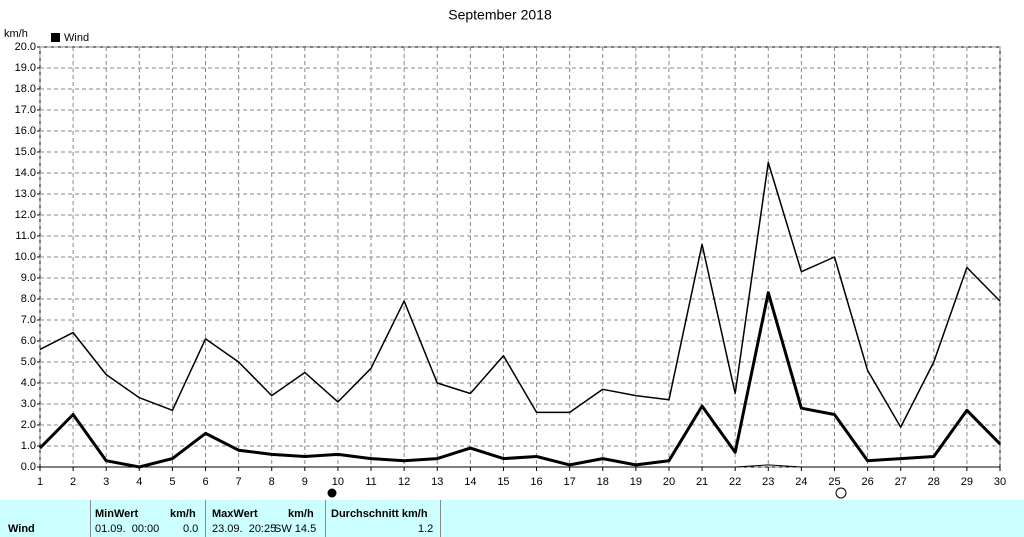 The height and width of the screenshot is (537, 1024). Describe the element at coordinates (332, 493) in the screenshot. I see `moon-full` at that location.